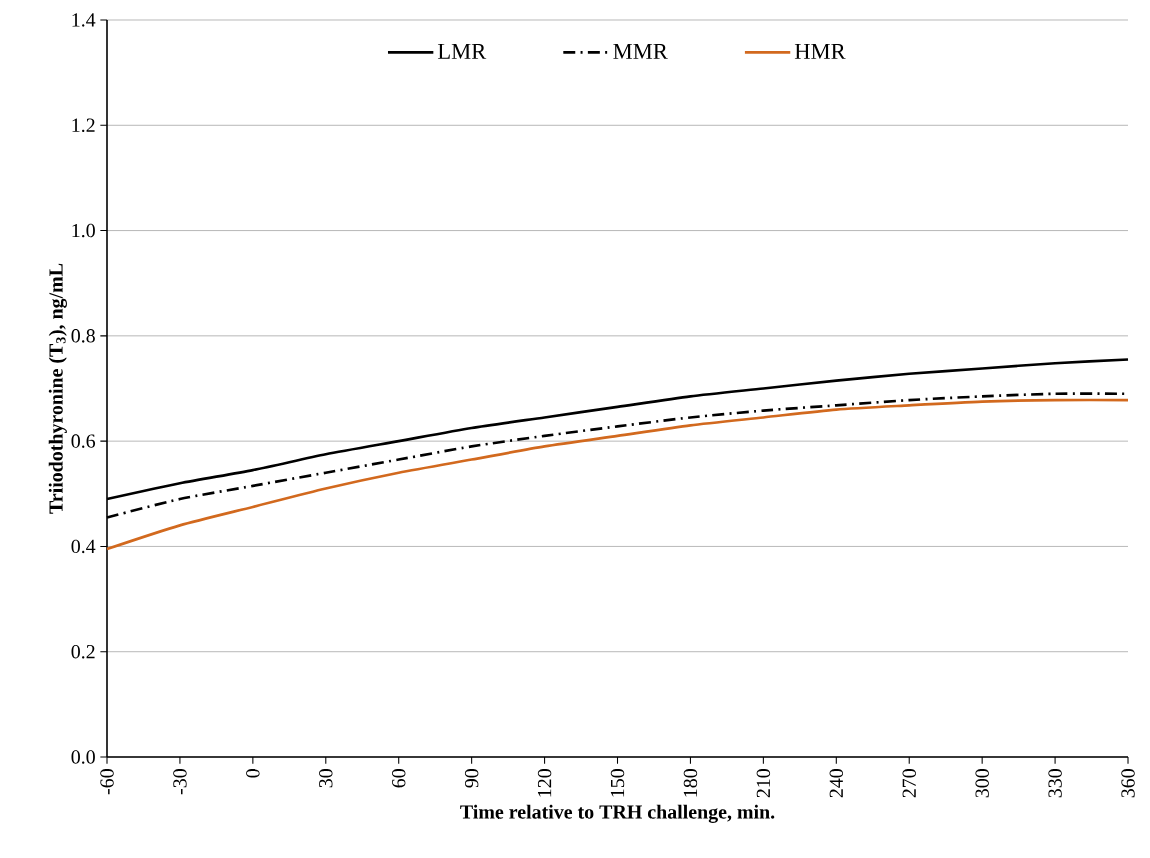 This screenshot has height=858, width=1150. Describe the element at coordinates (57, 388) in the screenshot. I see `y-axis-title: Triiodothyronine (T$_{3}$), ng/mL` at that location.